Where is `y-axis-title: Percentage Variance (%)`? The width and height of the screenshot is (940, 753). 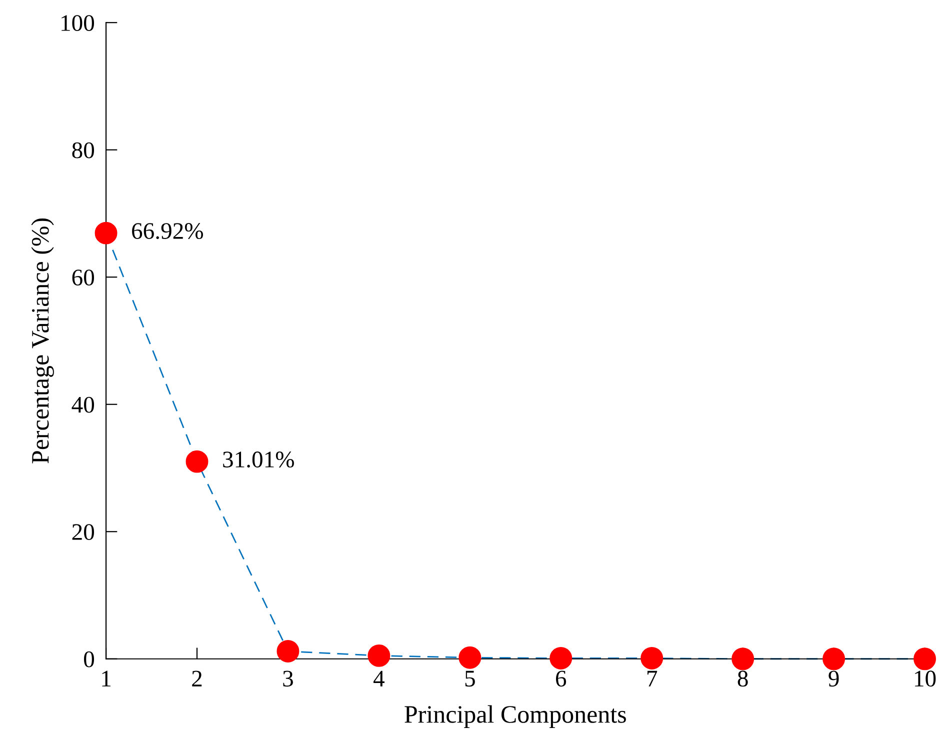 y-axis-title: Percentage Variance (%) is located at coordinates (42, 341).